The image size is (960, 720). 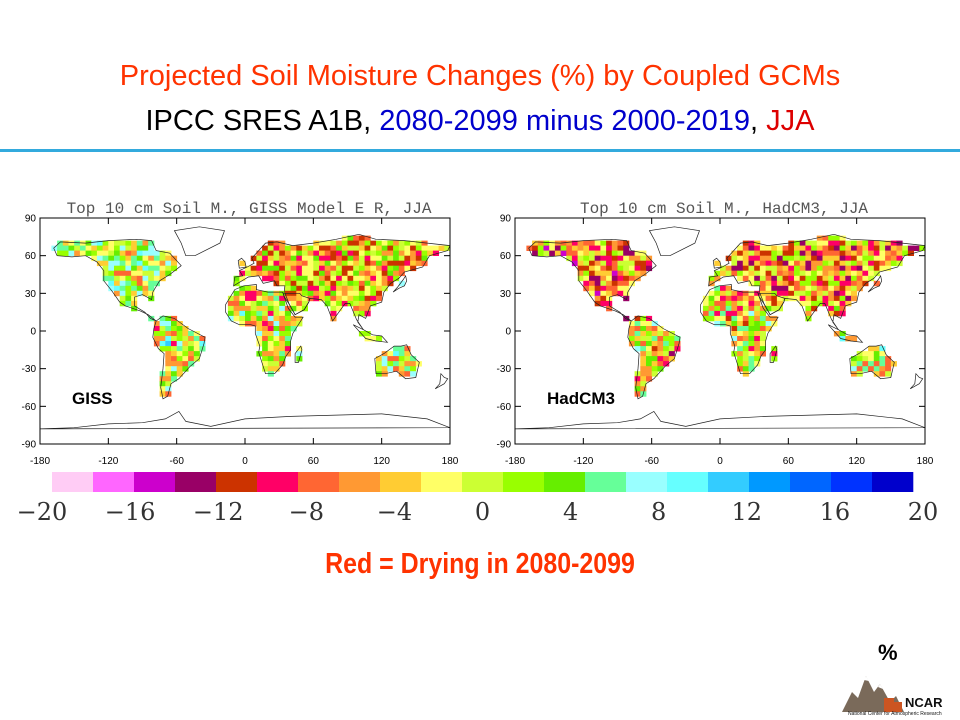 I want to click on coastline-antarctica, so click(x=245, y=420).